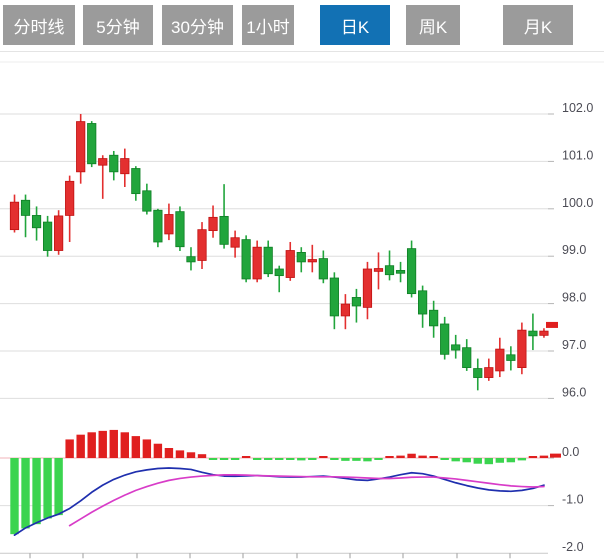 The height and width of the screenshot is (559, 604). Describe the element at coordinates (574, 298) in the screenshot. I see `price-axis-label: 98.0` at that location.